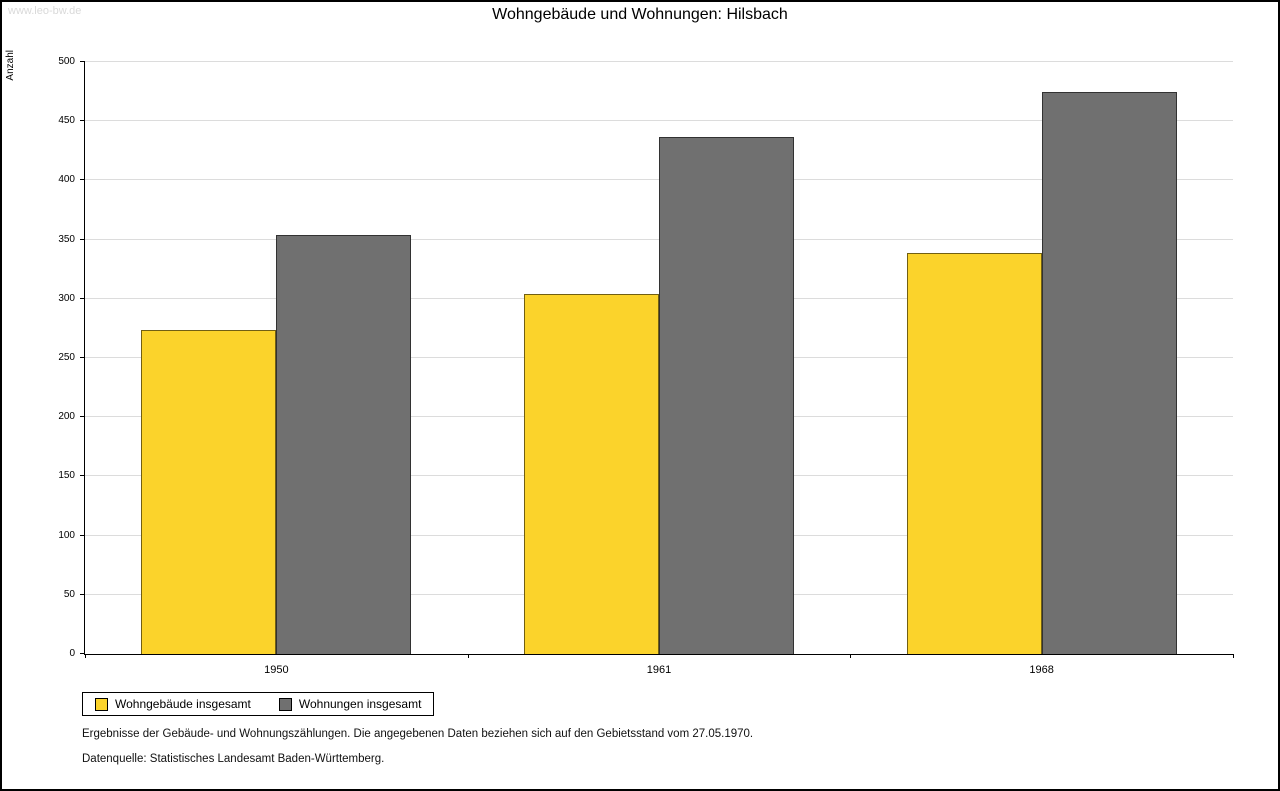 This screenshot has width=1280, height=791. What do you see at coordinates (183, 704) in the screenshot?
I see `legend-label: Wohngebäude insgesamt` at bounding box center [183, 704].